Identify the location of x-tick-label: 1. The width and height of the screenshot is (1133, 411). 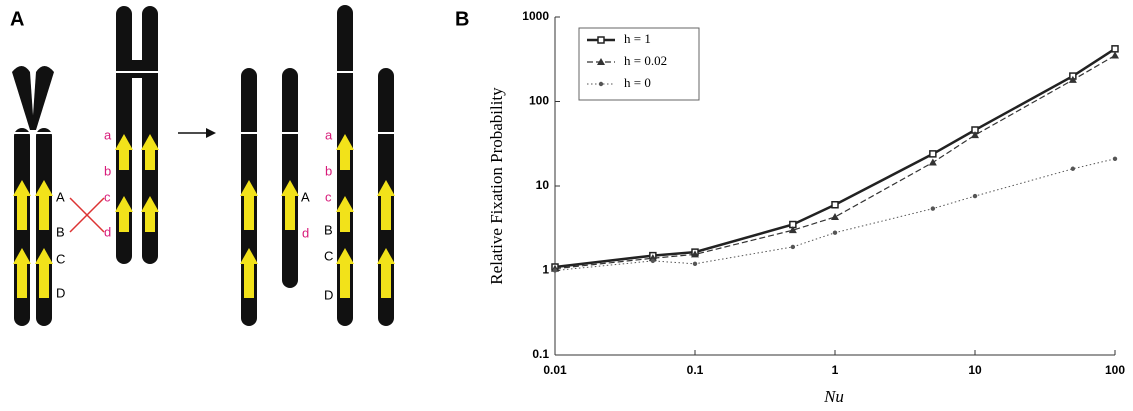
(835, 370).